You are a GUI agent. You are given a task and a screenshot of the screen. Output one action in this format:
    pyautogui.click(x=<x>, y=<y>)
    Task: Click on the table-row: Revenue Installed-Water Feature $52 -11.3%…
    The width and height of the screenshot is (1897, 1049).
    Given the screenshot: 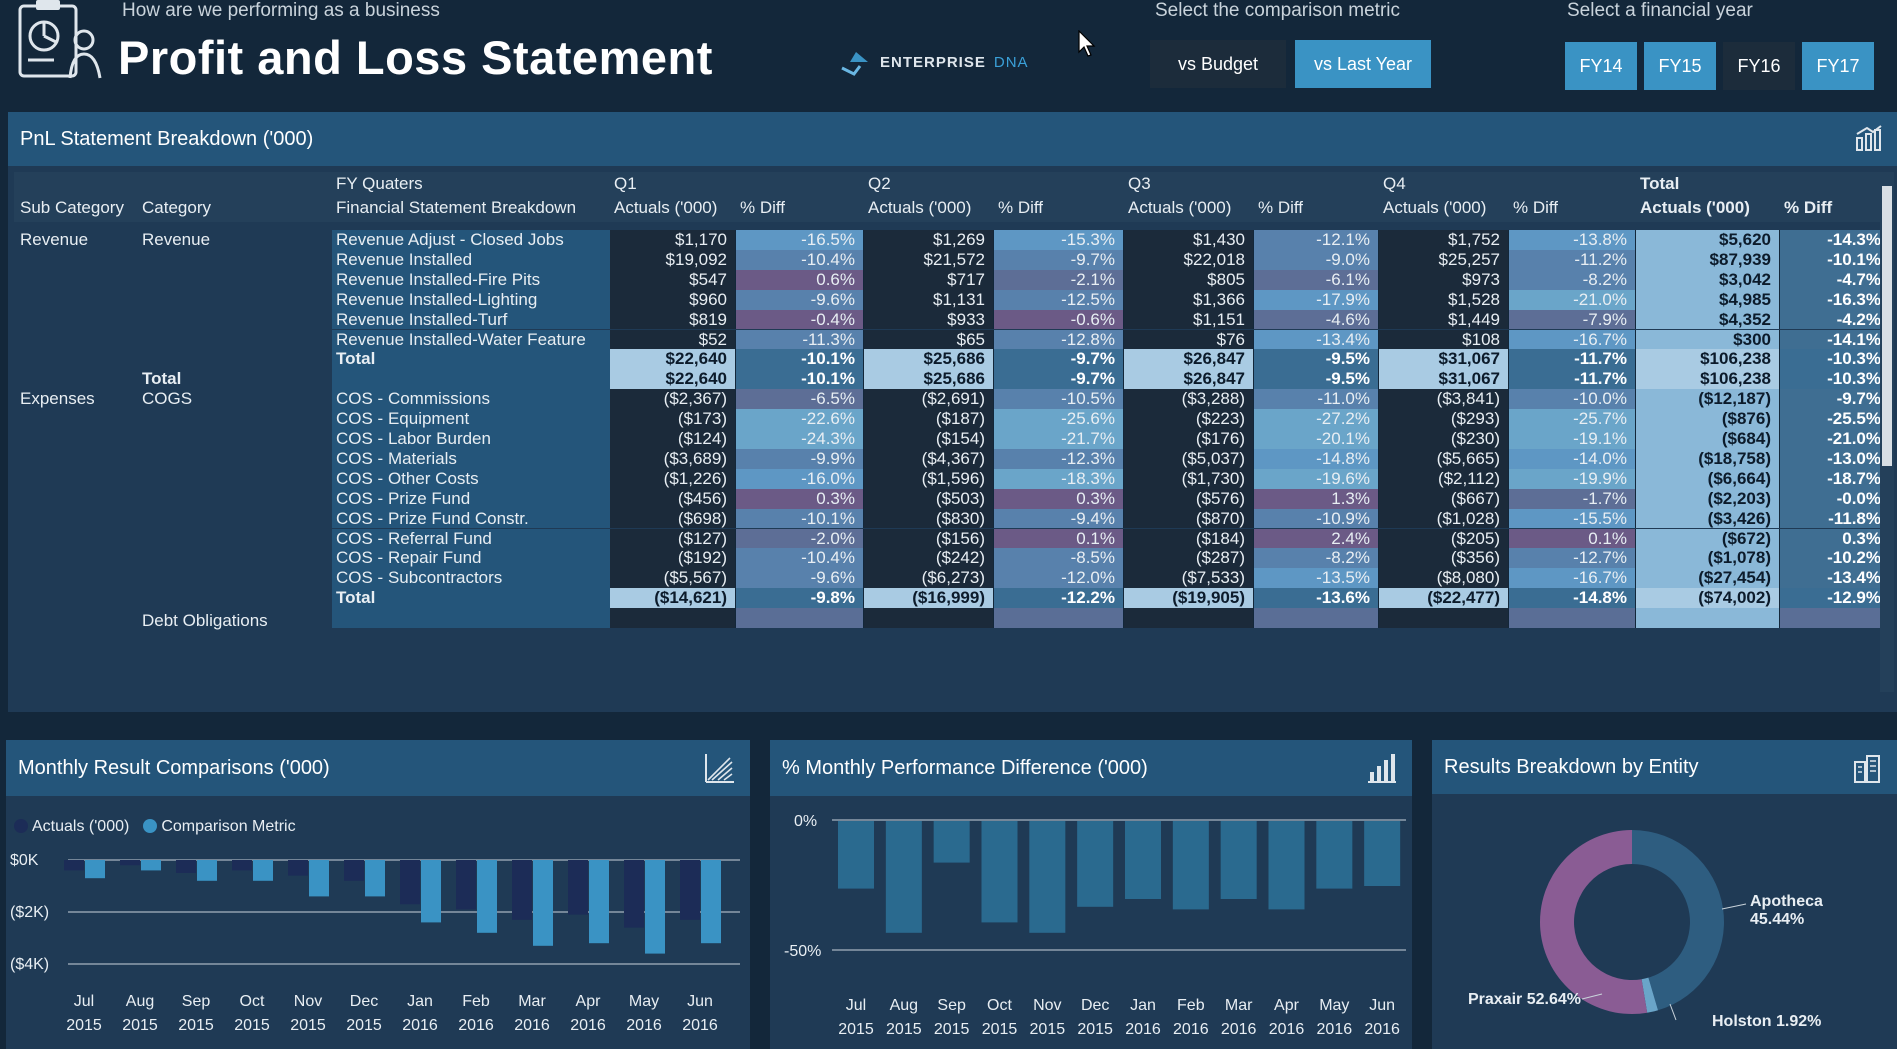 What is the action you would take?
    pyautogui.click(x=948, y=339)
    